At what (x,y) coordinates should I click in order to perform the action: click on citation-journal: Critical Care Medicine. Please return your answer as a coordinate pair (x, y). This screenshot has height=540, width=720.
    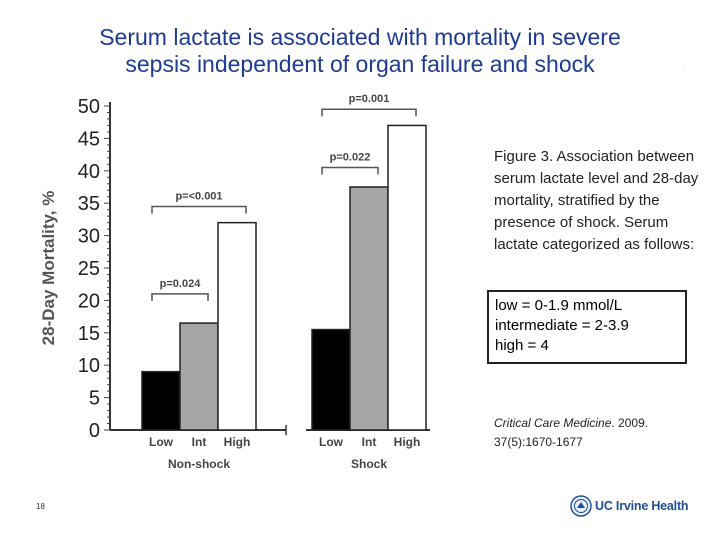
    Looking at the image, I should click on (553, 423).